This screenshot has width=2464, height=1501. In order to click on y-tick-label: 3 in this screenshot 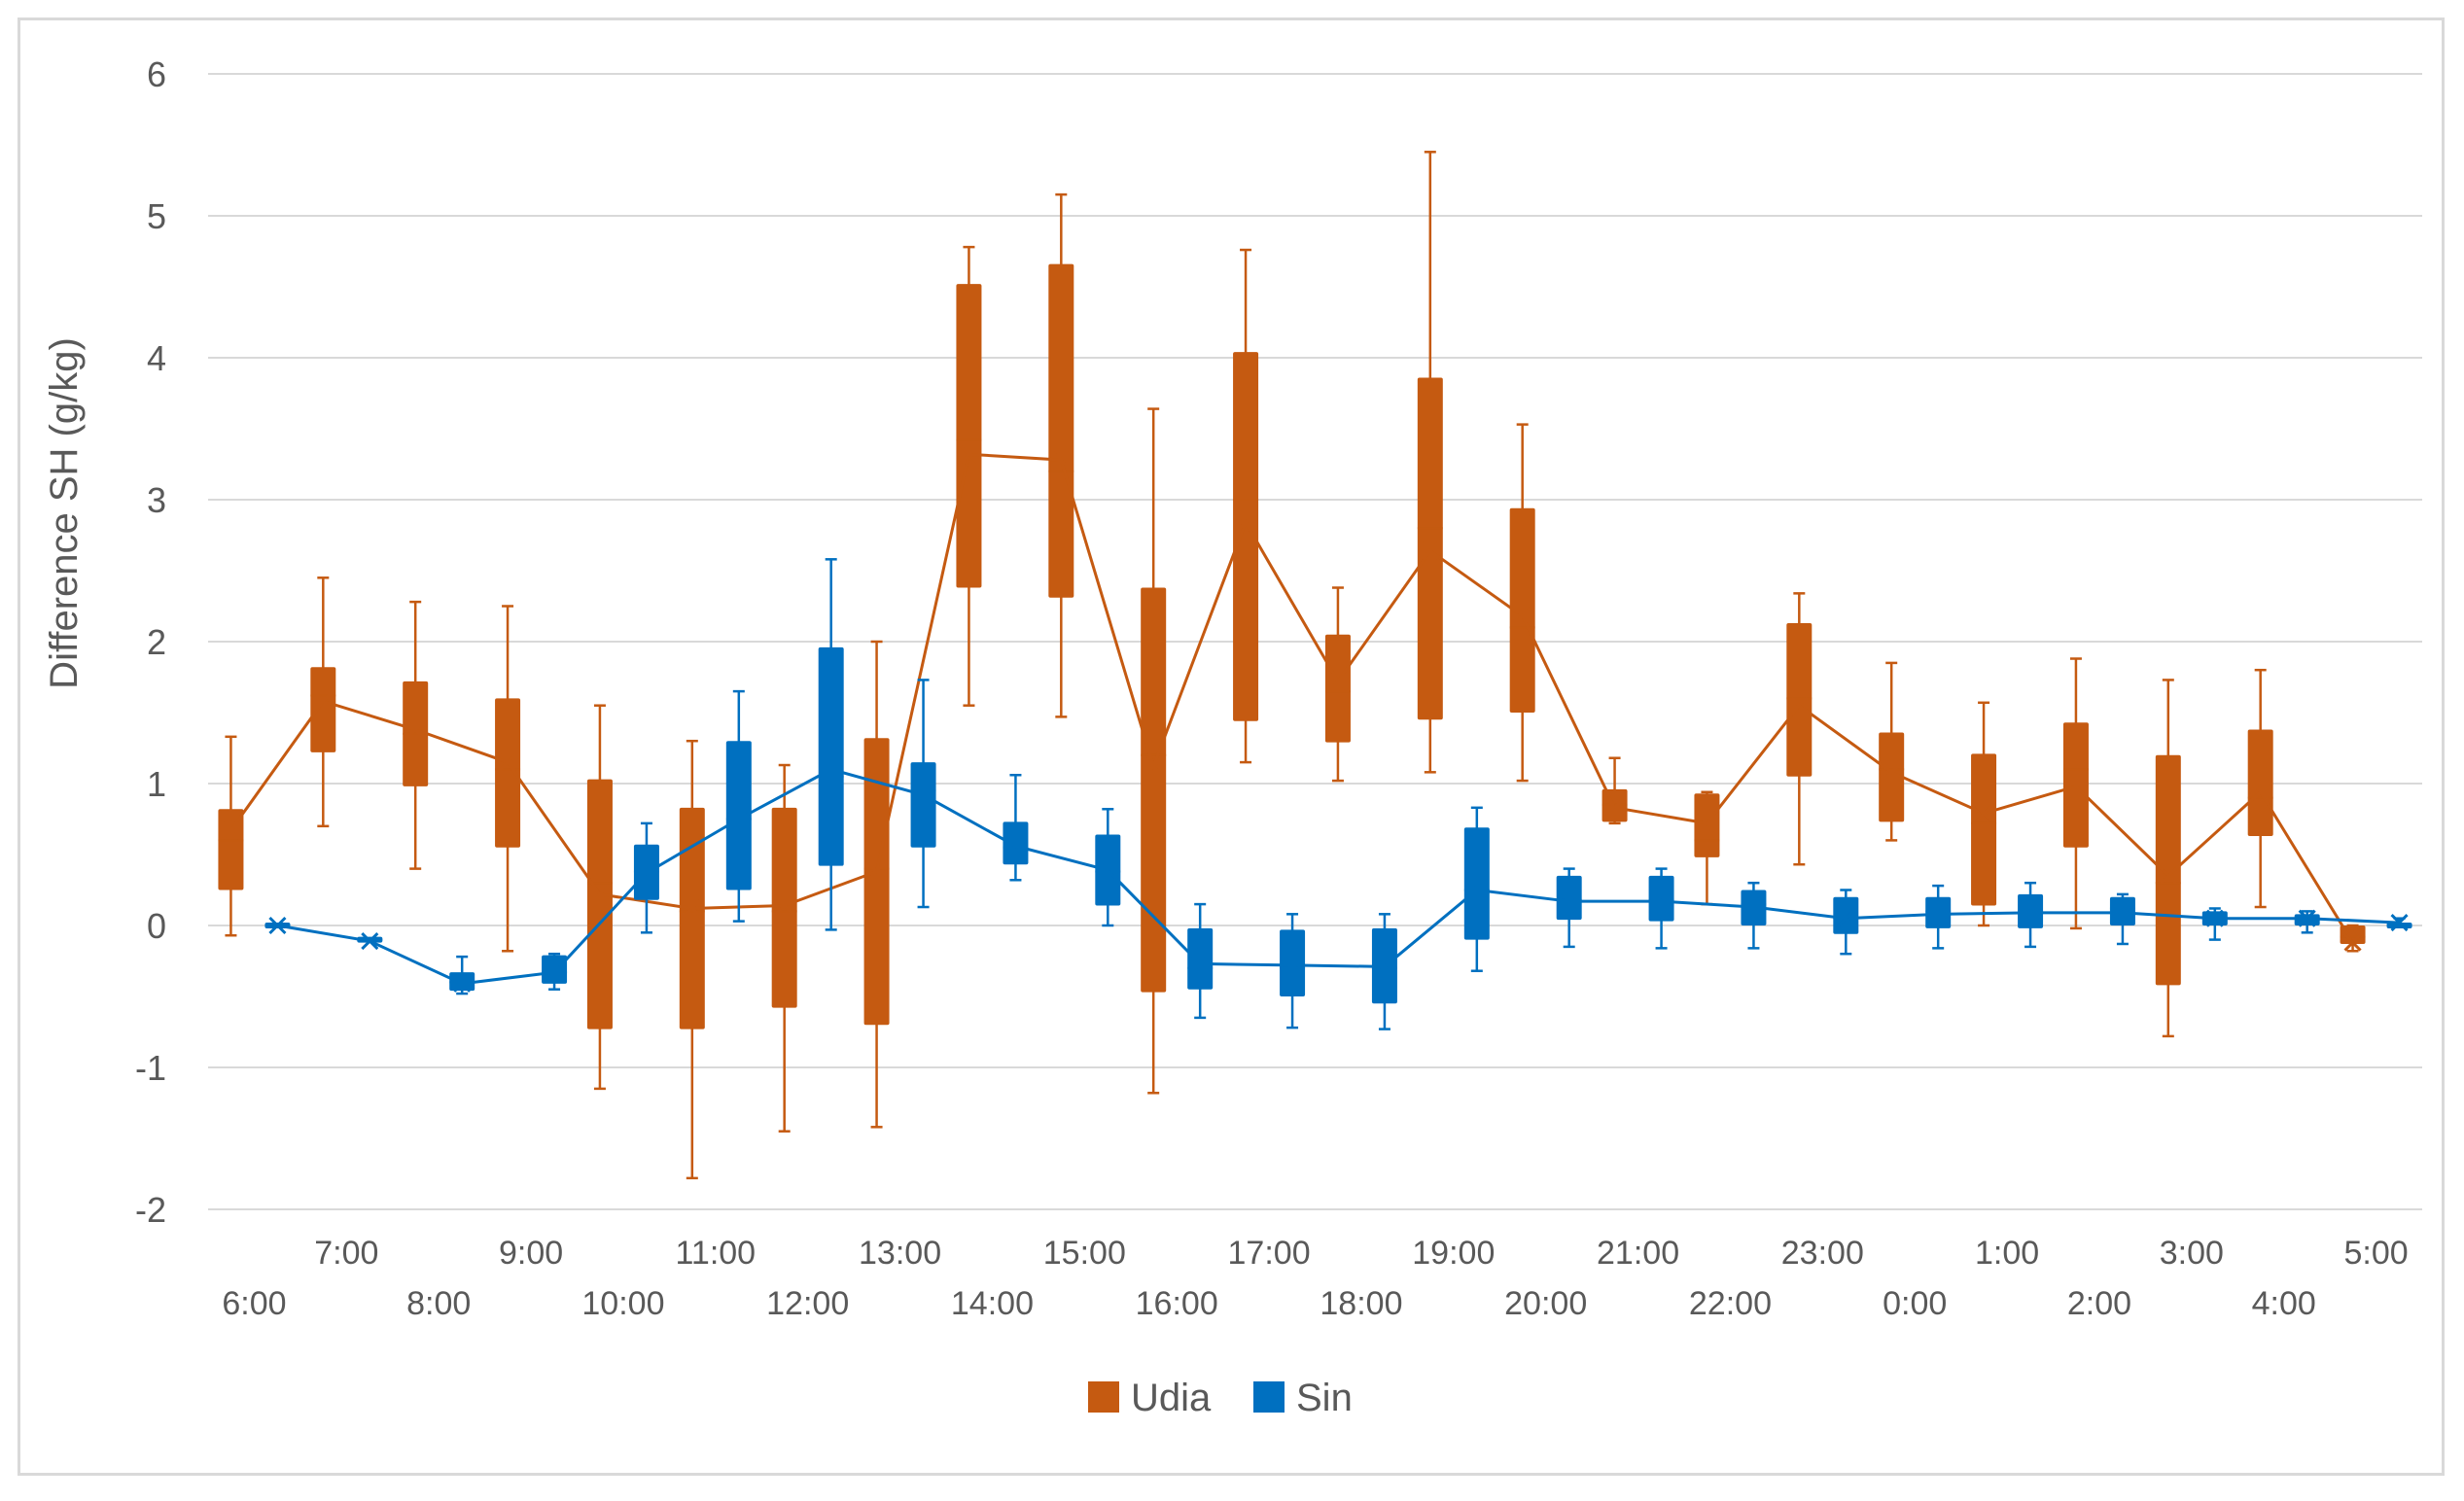, I will do `click(156, 500)`.